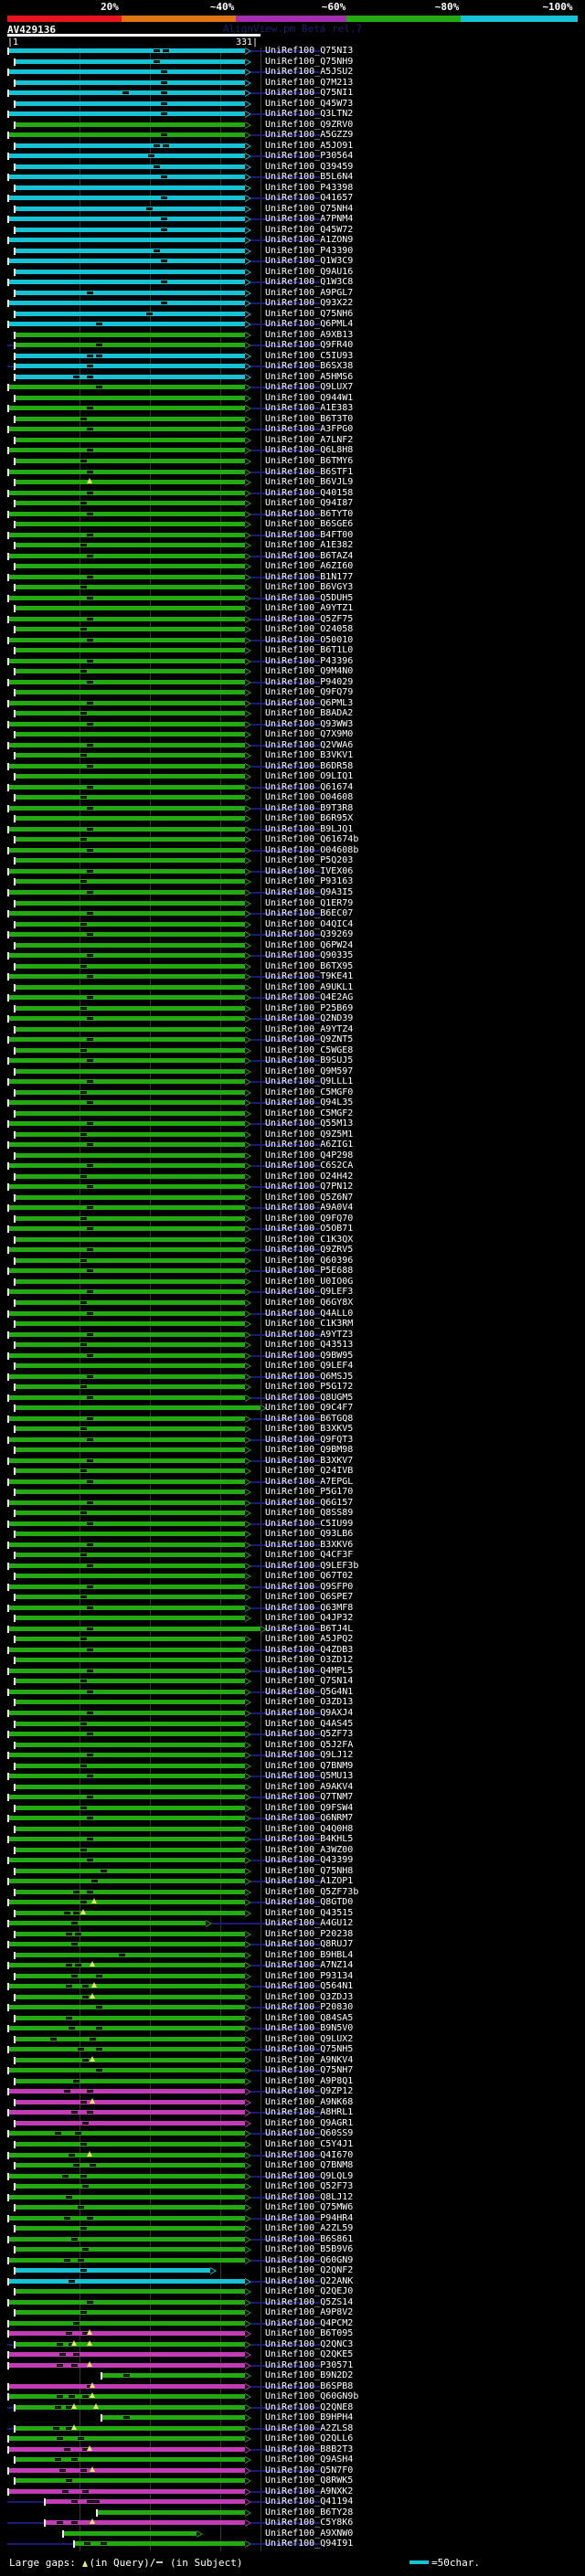  I want to click on hit-label: UniRef100_A9YTZ3, so click(310, 1334).